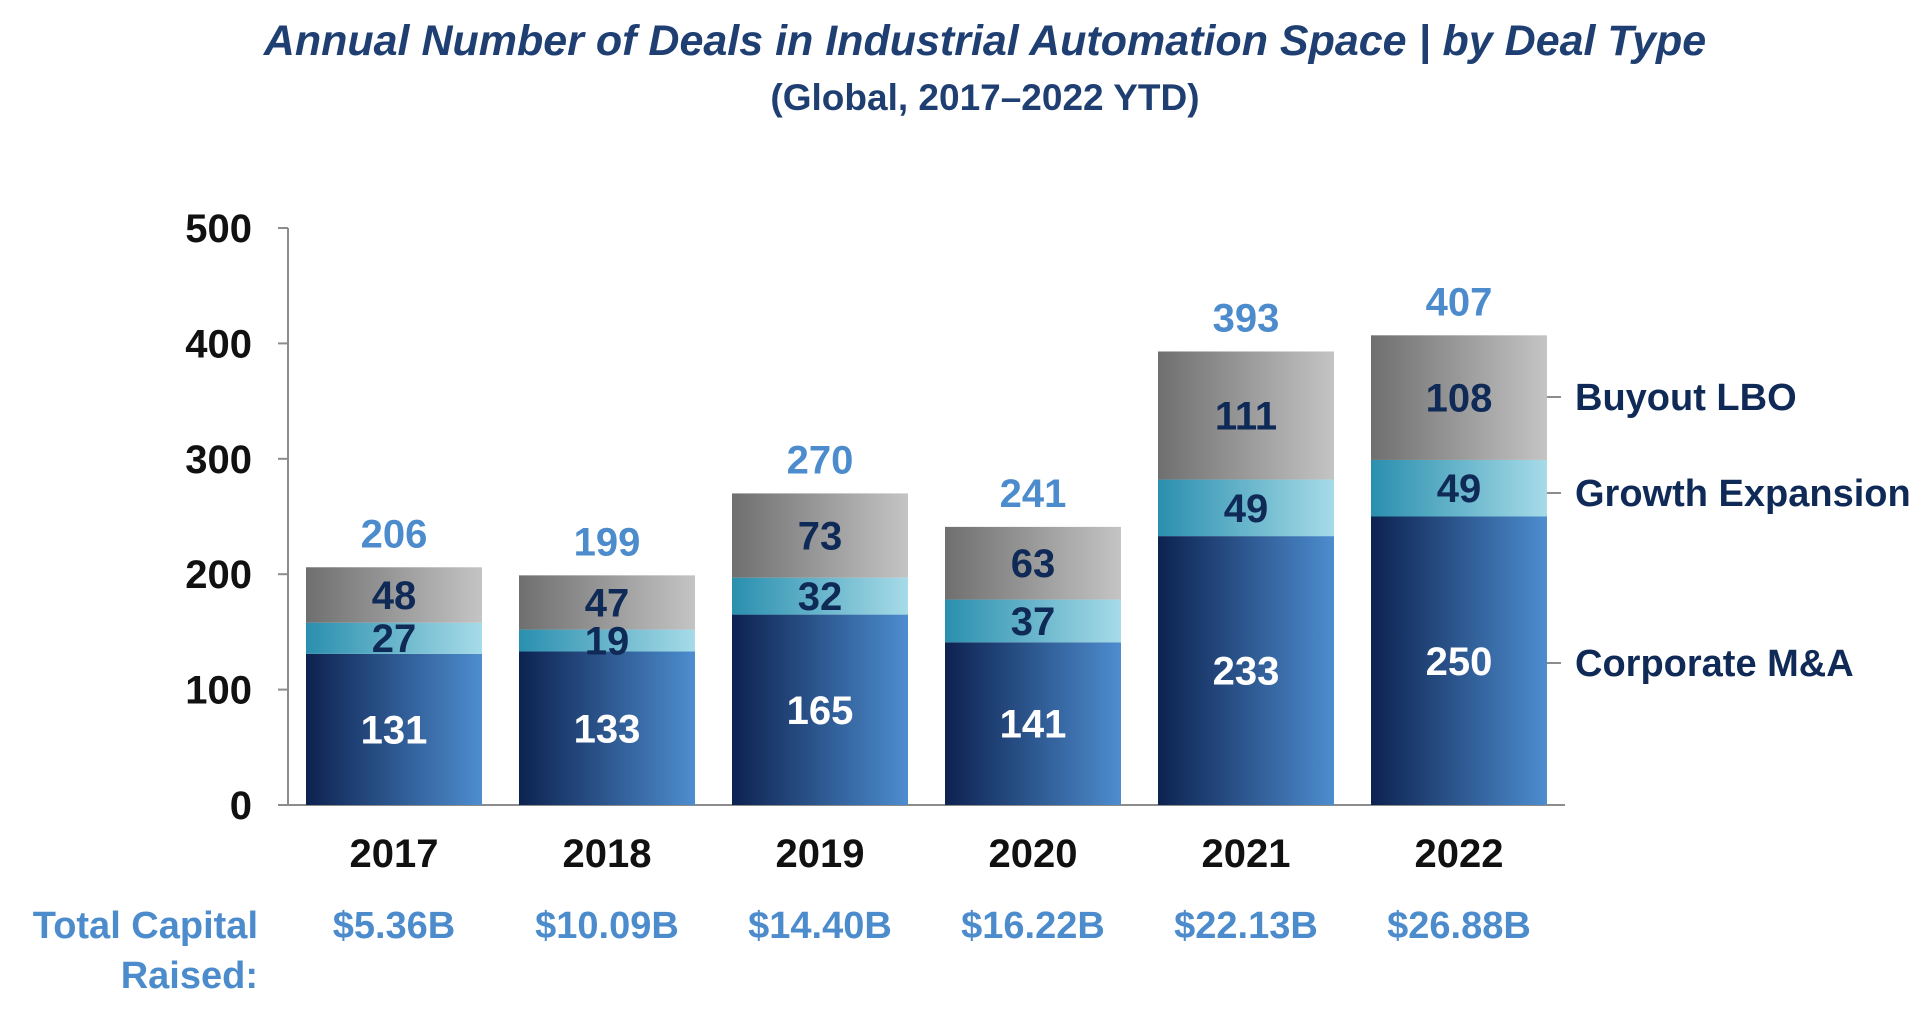 The image size is (1920, 1023). I want to click on data-label: 233, so click(1246, 672).